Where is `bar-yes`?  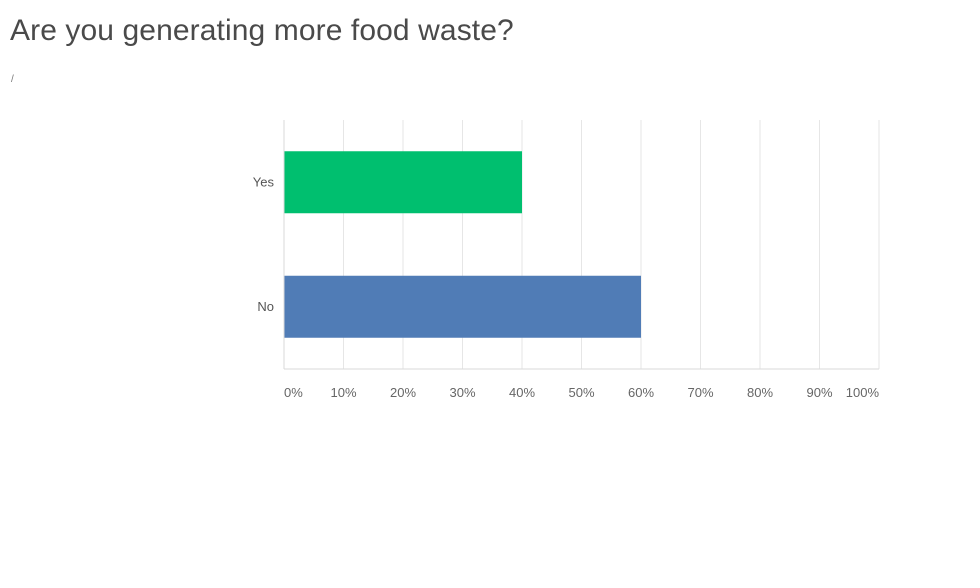 bar-yes is located at coordinates (403, 182).